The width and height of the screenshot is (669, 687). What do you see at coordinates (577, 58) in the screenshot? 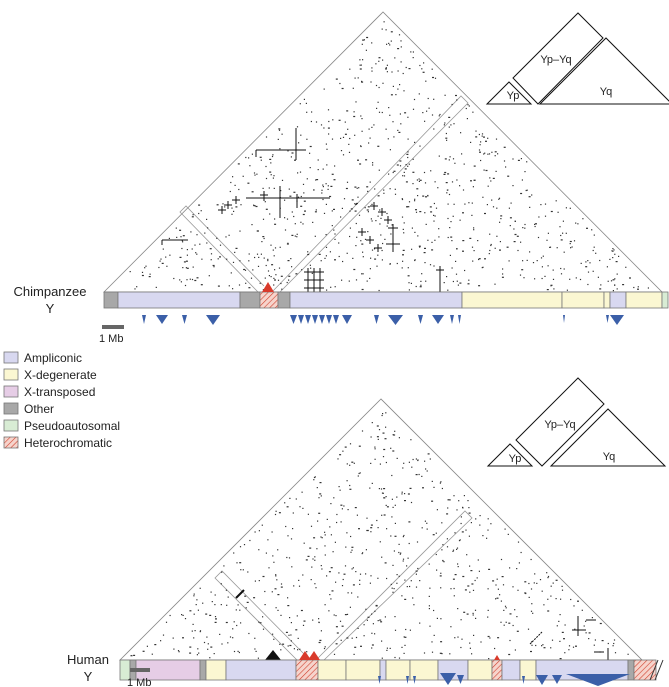
I see `chimp-key-diagram: Yp Yq Yp–Yq` at bounding box center [577, 58].